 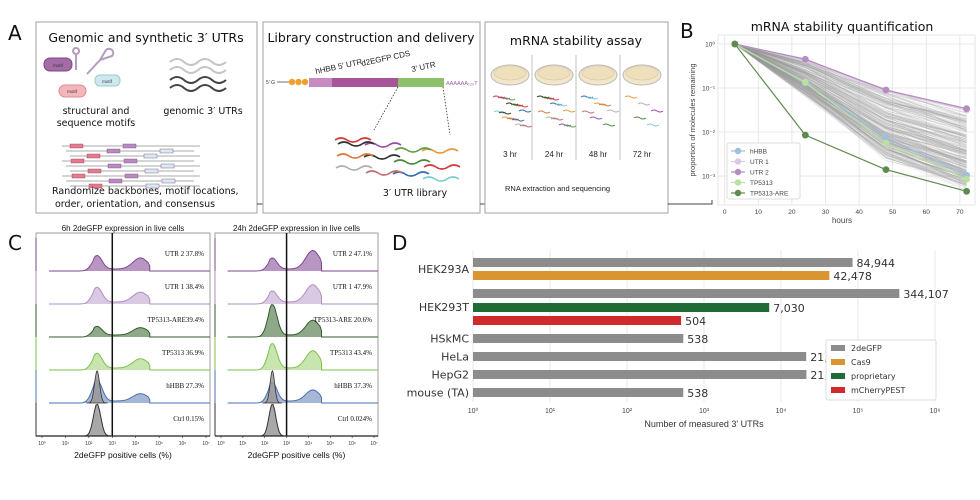 I want to click on category-label: HEK293A, so click(x=443, y=269).